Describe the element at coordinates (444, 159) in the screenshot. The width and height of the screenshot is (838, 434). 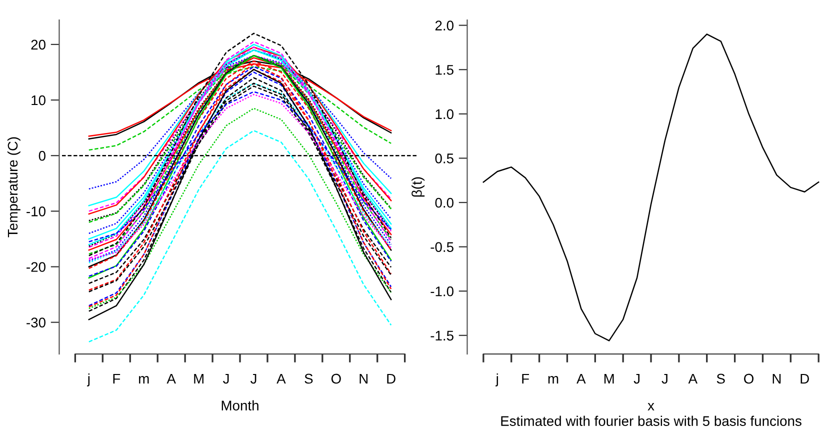
I see `y-tick-label: 0.5` at that location.